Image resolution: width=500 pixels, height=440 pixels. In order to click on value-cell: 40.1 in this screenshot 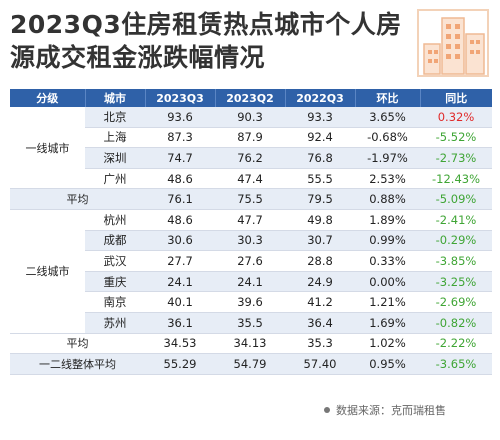, I will do `click(180, 302)`.